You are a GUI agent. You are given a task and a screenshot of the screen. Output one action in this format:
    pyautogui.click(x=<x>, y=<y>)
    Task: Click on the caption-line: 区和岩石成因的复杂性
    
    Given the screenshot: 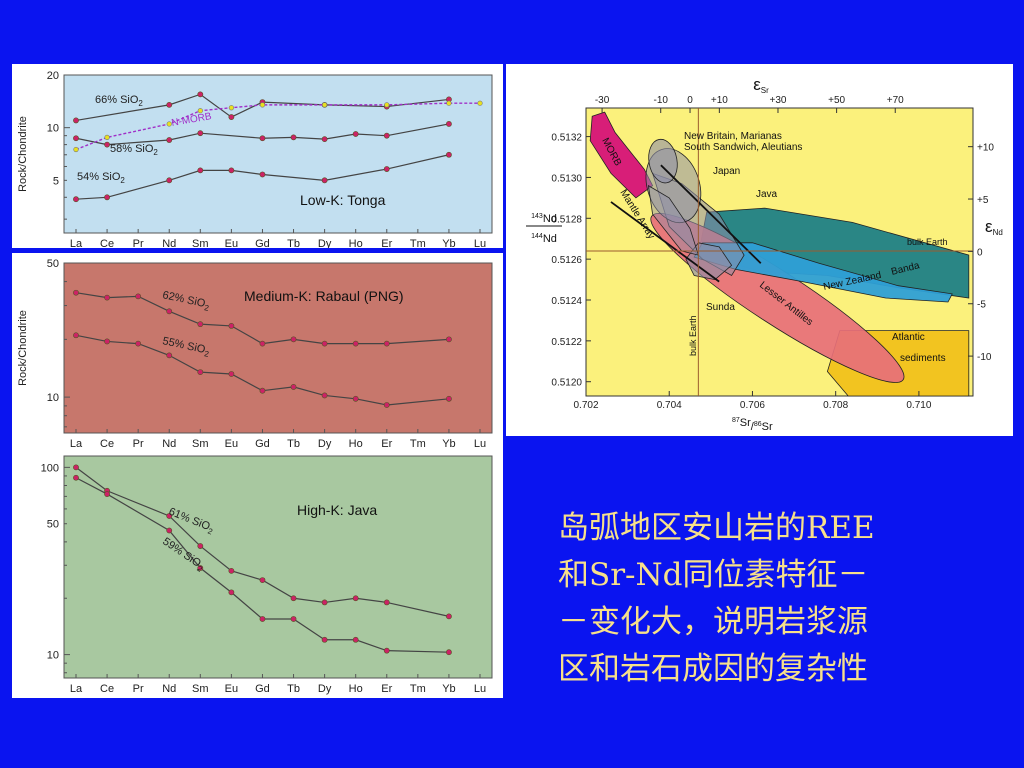 What is the action you would take?
    pyautogui.click(x=713, y=669)
    